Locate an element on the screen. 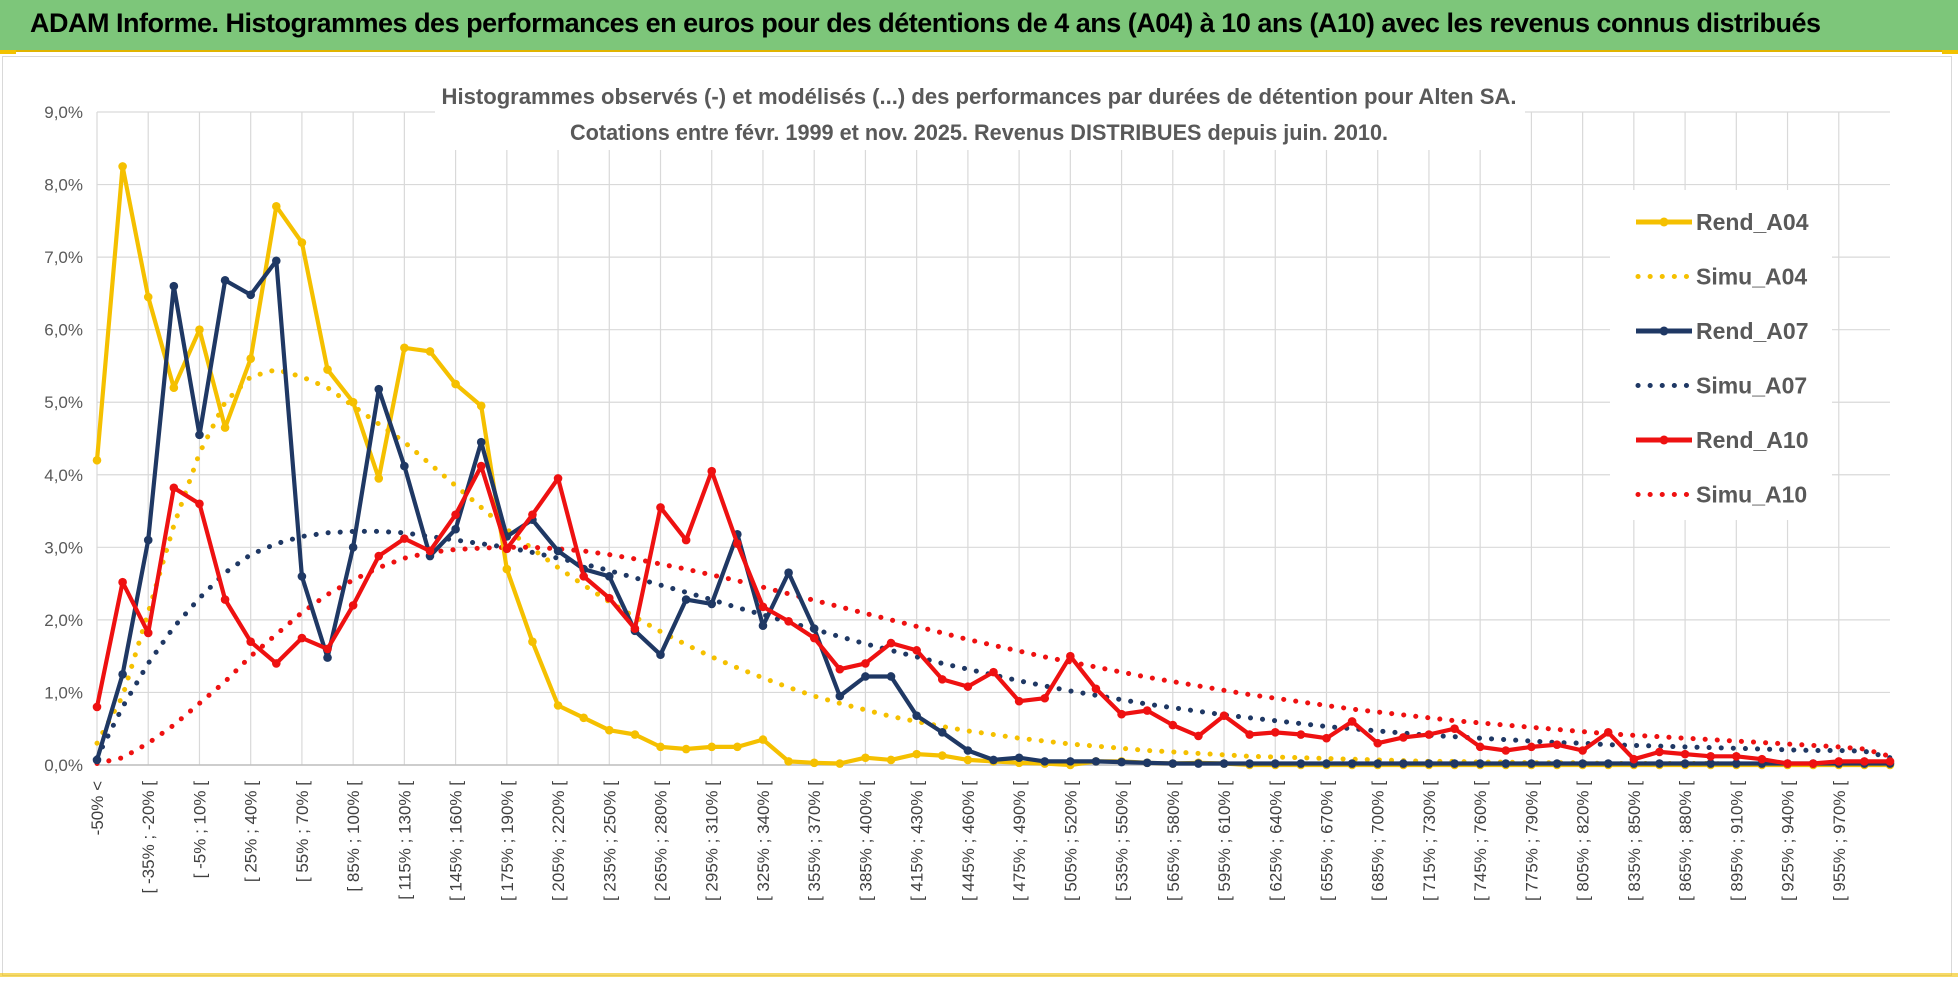 This screenshot has width=1958, height=983. y-tick-label: 3,0% is located at coordinates (63, 547).